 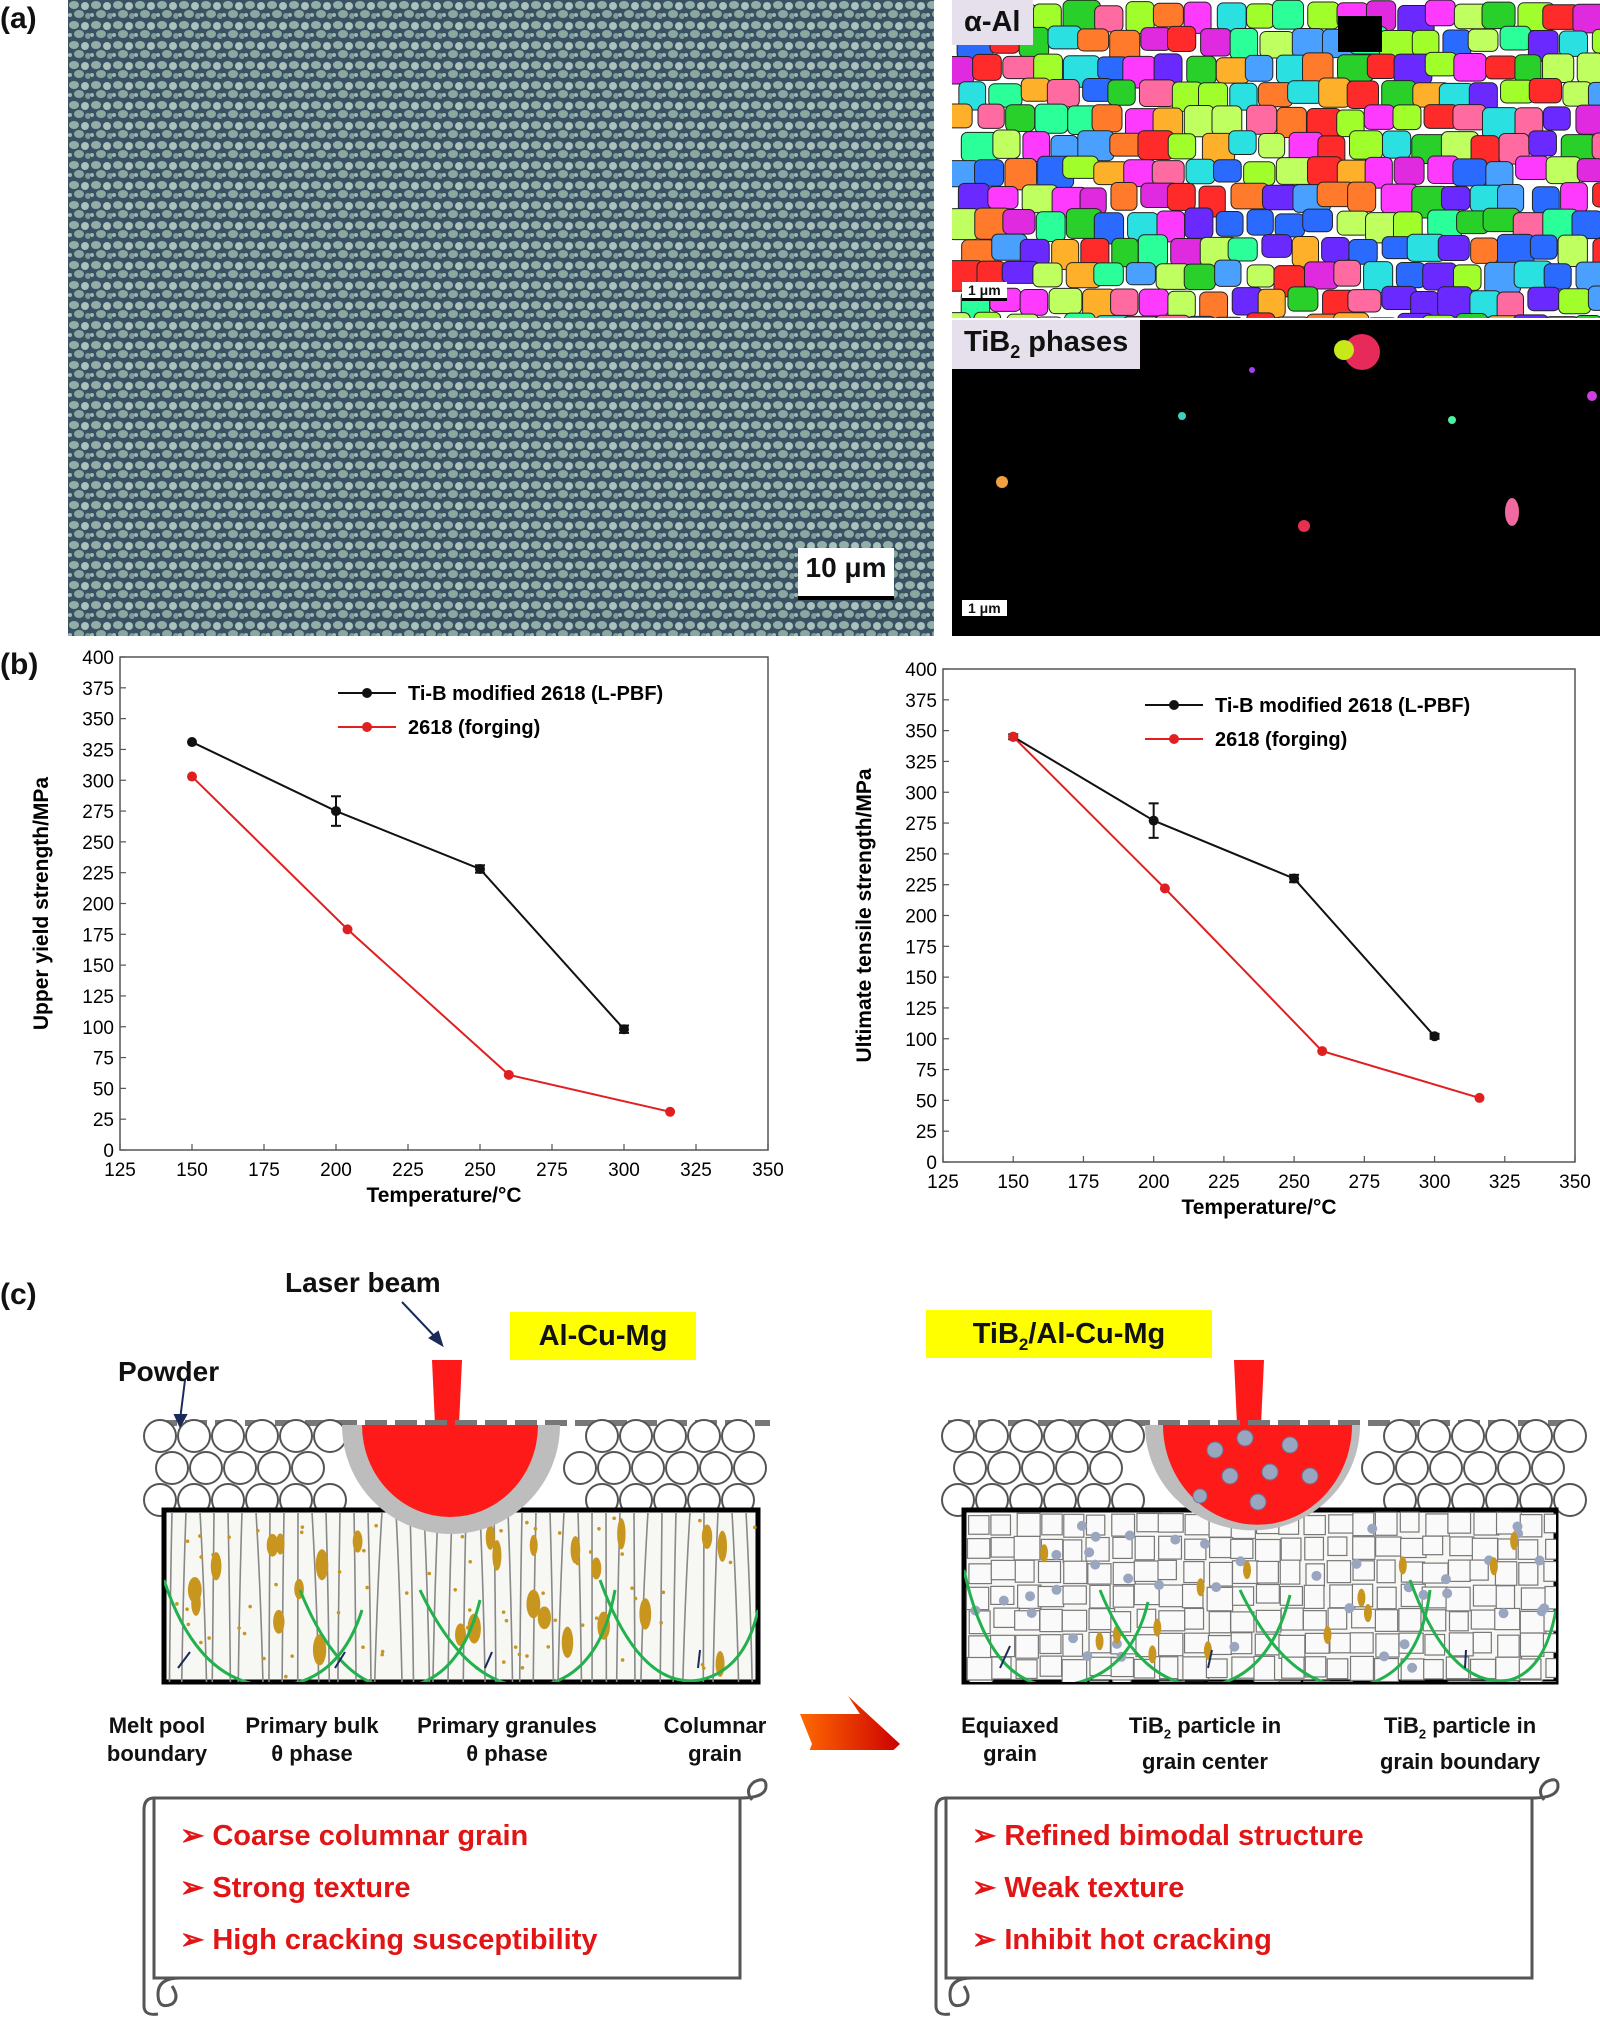 What do you see at coordinates (1226, 1725) in the screenshot?
I see `caption-tib2-center-rest: particle in` at bounding box center [1226, 1725].